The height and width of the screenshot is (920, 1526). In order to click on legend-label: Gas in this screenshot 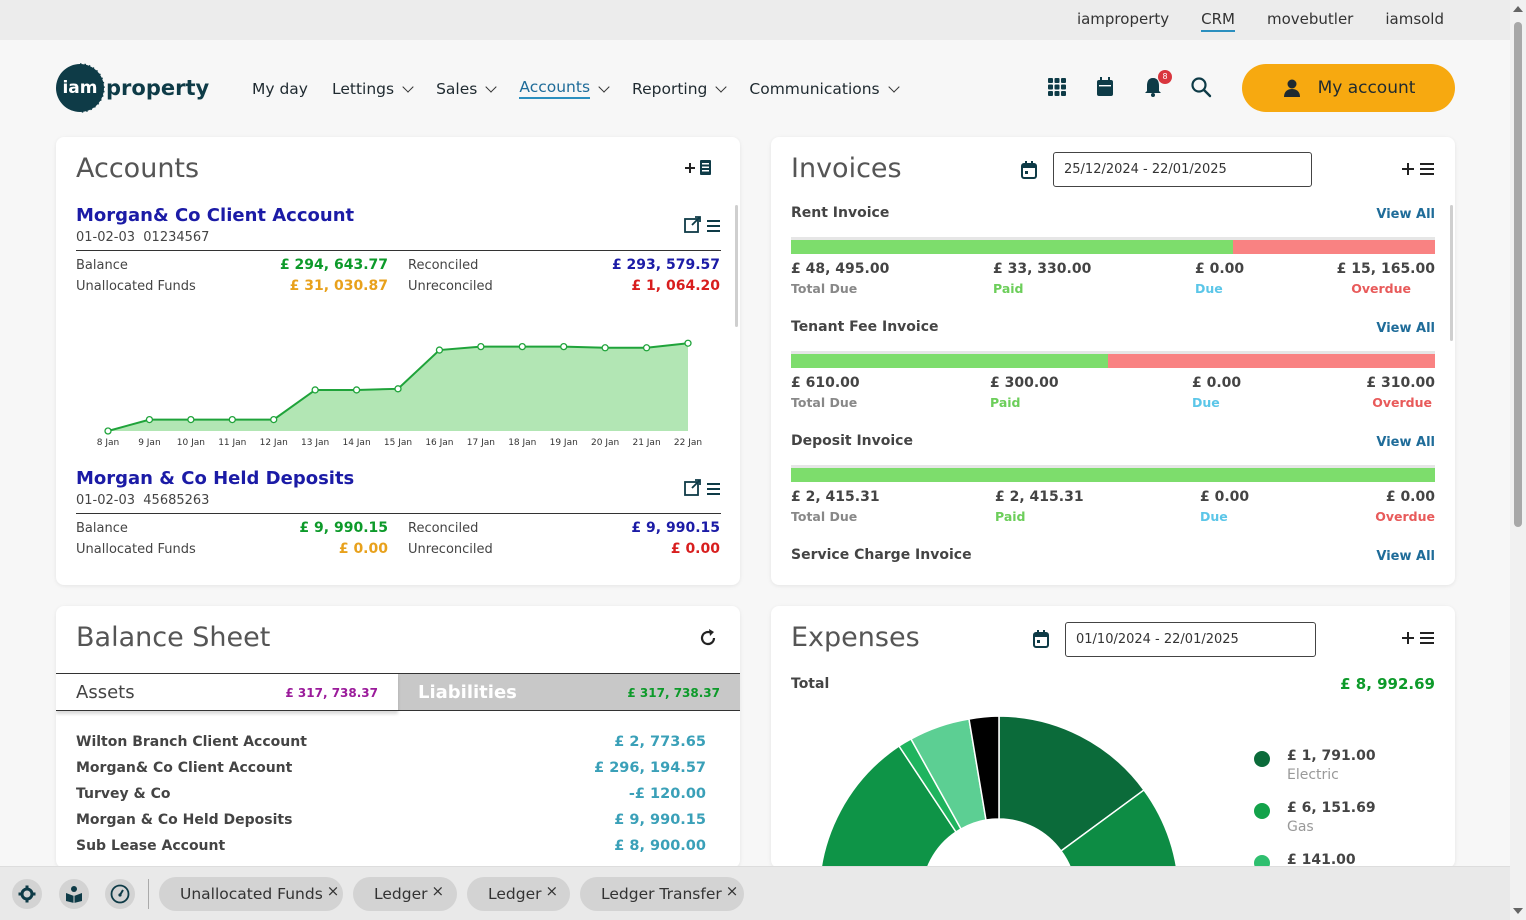, I will do `click(1300, 827)`.